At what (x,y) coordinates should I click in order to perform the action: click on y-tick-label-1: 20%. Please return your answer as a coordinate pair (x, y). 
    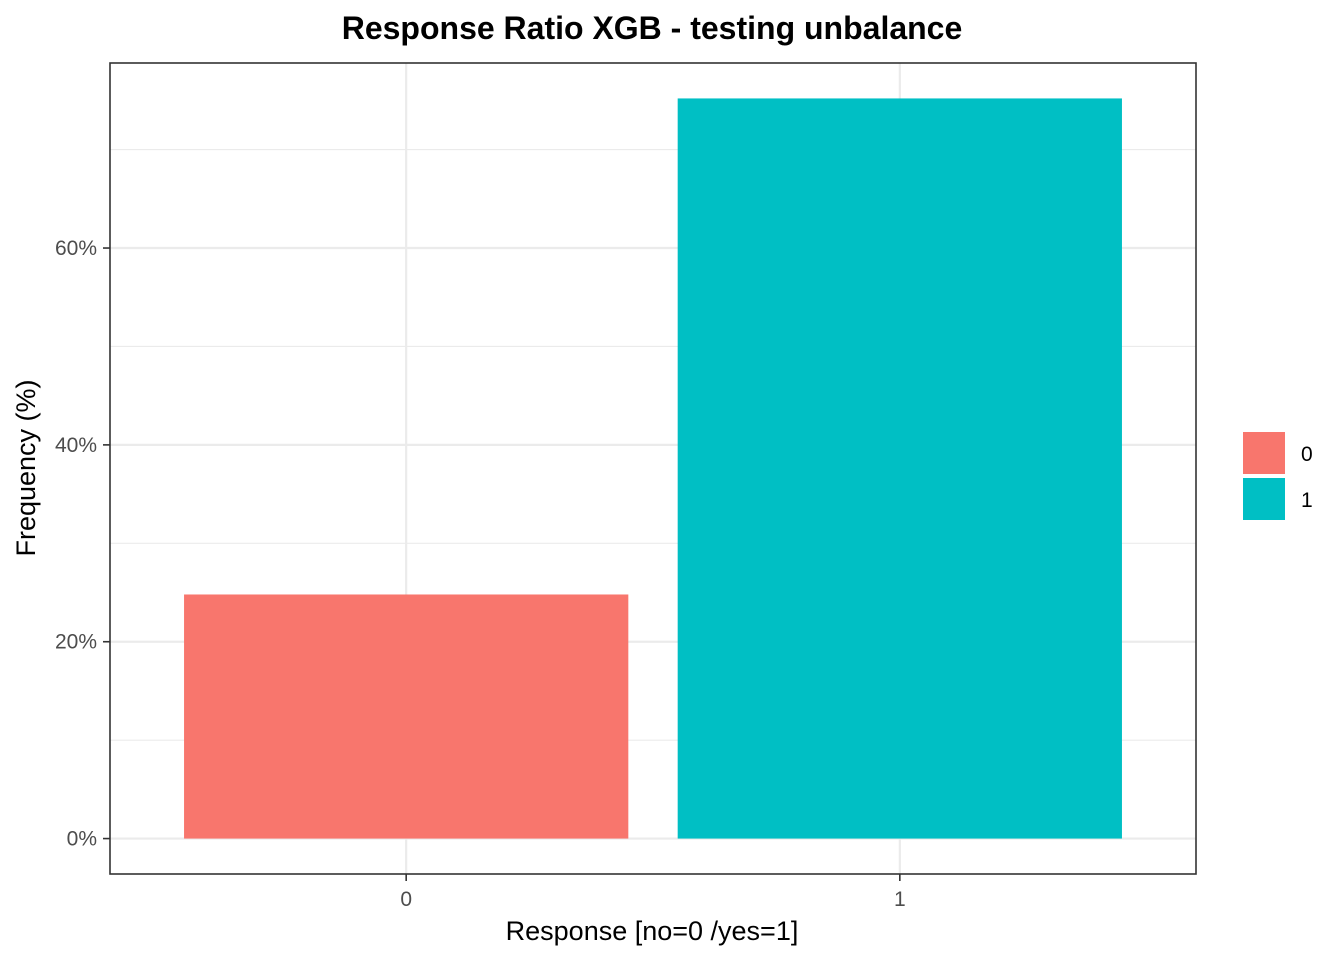
    Looking at the image, I should click on (76, 642).